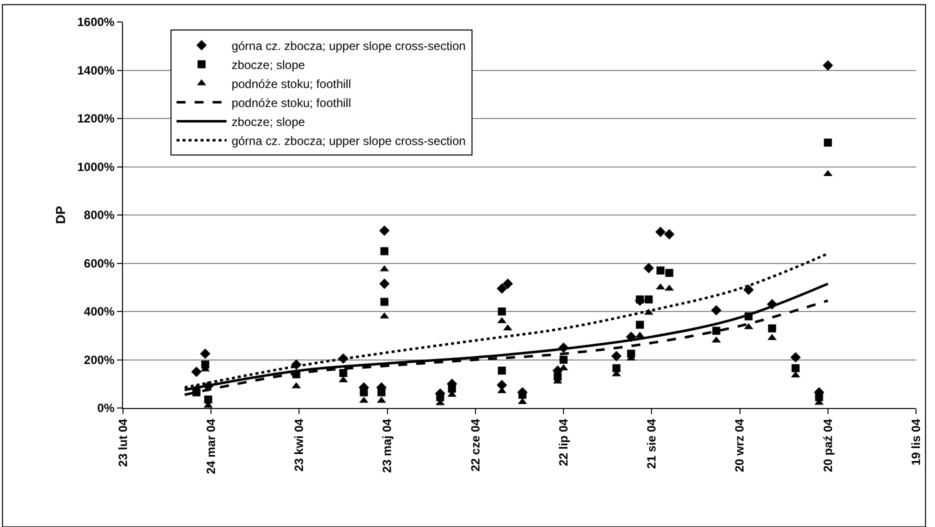  Describe the element at coordinates (915, 442) in the screenshot. I see `x-tick-label: 19 lis 04` at that location.